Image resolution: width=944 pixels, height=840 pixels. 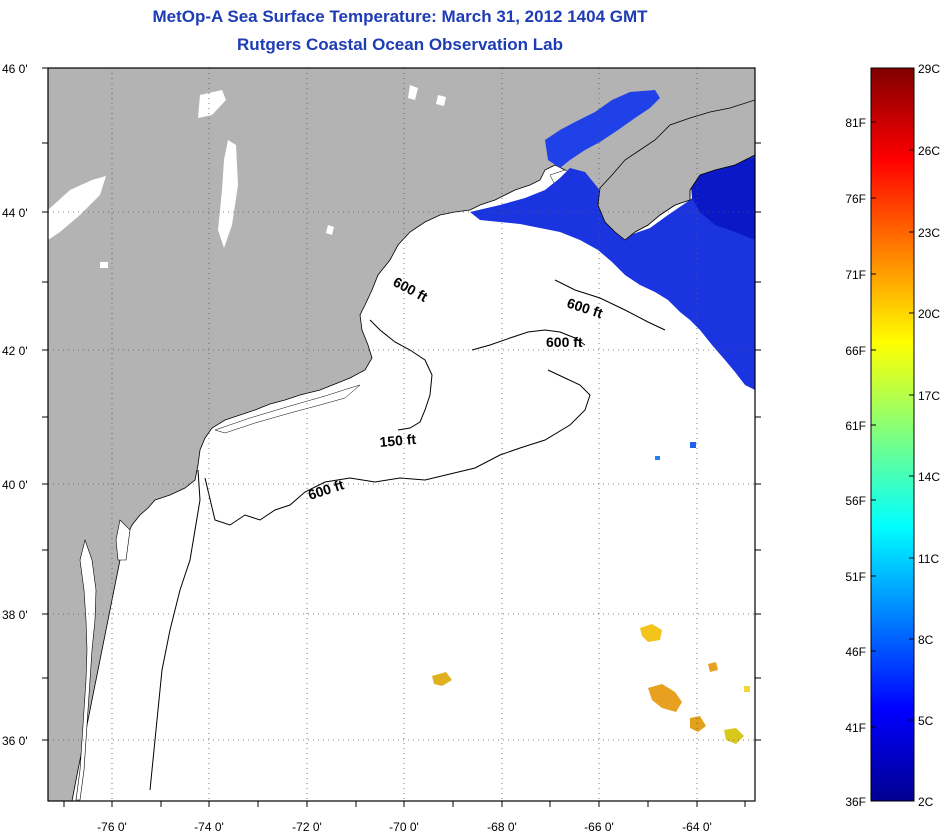 What do you see at coordinates (929, 396) in the screenshot?
I see `colorbar-celsius-label: 17C` at bounding box center [929, 396].